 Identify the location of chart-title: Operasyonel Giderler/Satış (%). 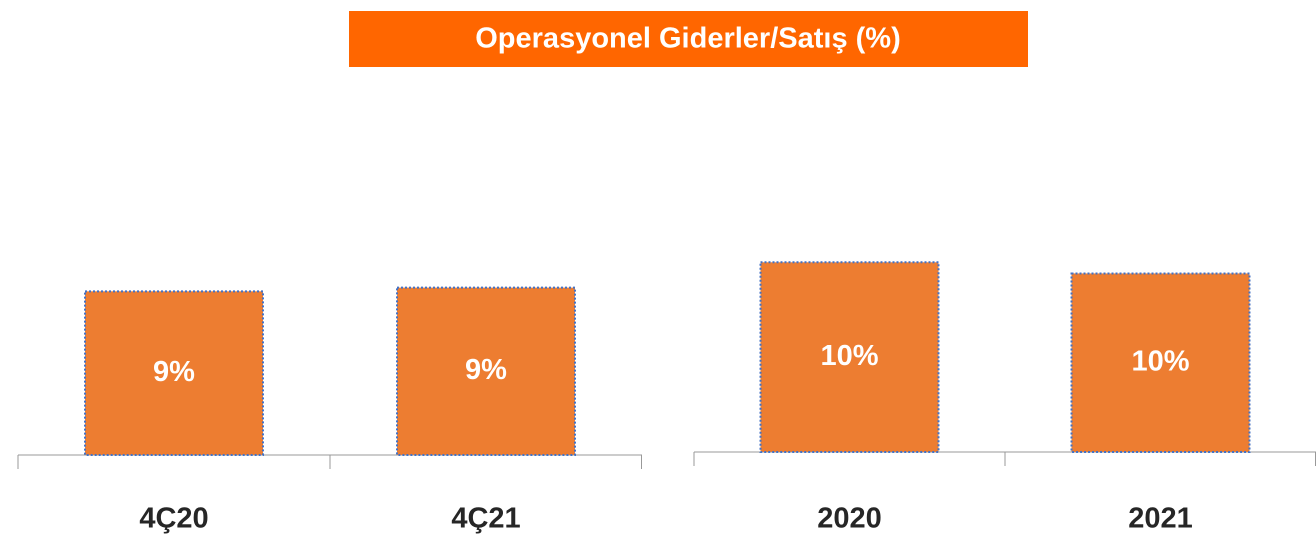
(687, 39).